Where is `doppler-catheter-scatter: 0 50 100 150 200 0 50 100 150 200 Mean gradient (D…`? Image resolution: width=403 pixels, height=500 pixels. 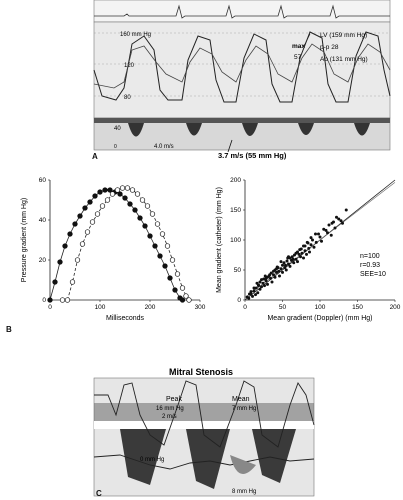 doppler-catheter-scatter: 0 50 100 150 200 0 50 100 150 200 Mean gradient (D… is located at coordinates (308, 249).